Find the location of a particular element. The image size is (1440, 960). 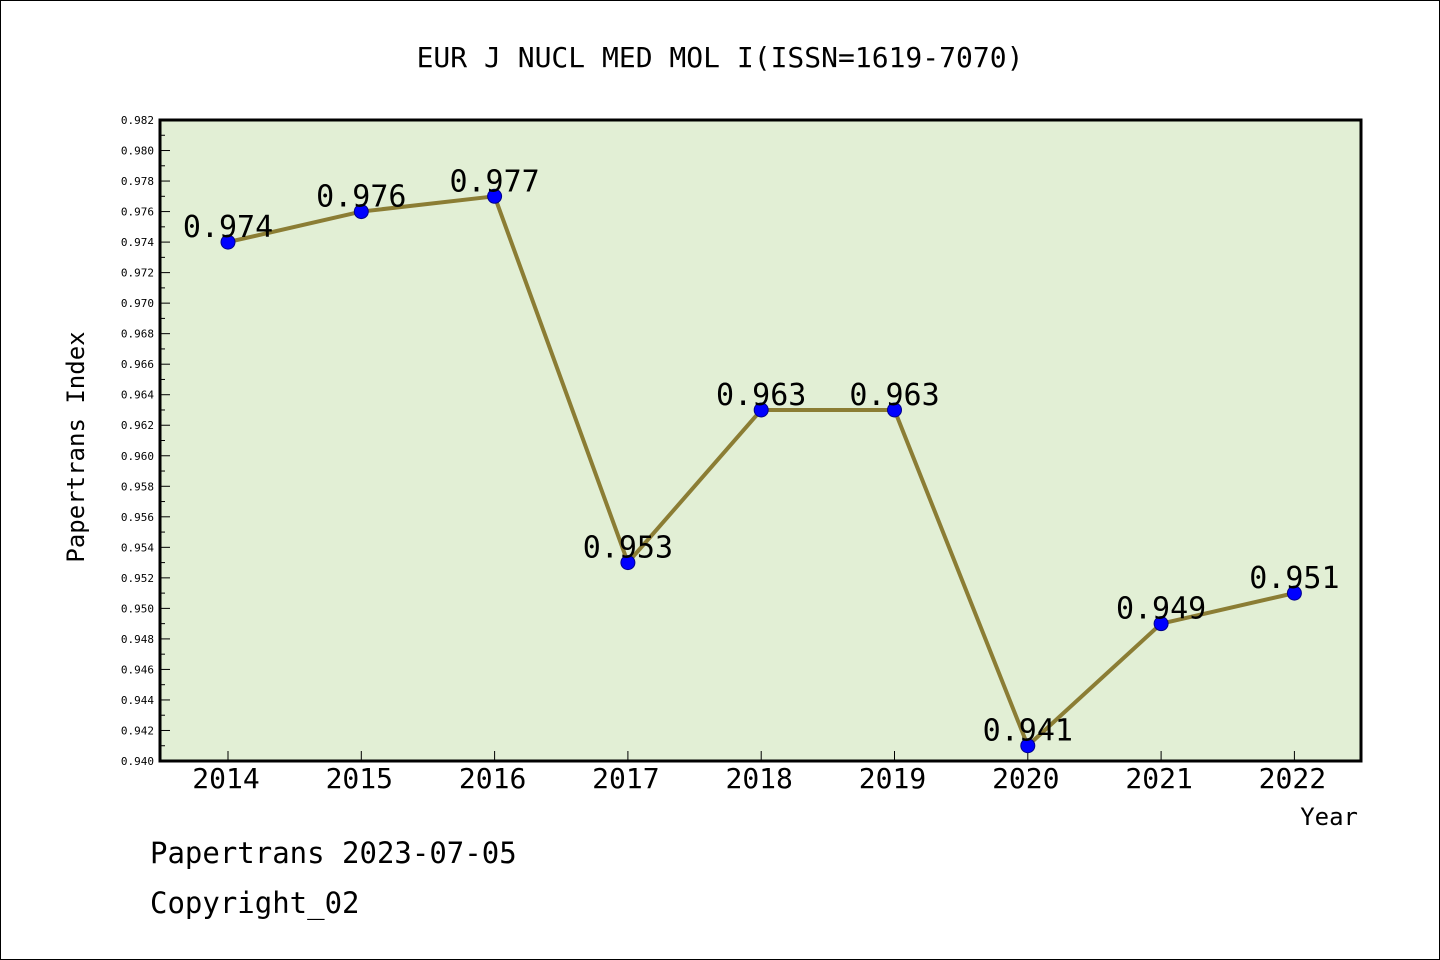

y-tick-label: 0.952 is located at coordinates (137, 578).